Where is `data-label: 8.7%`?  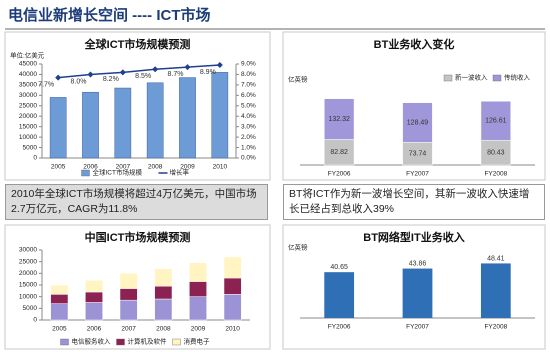
data-label: 8.7% is located at coordinates (176, 74).